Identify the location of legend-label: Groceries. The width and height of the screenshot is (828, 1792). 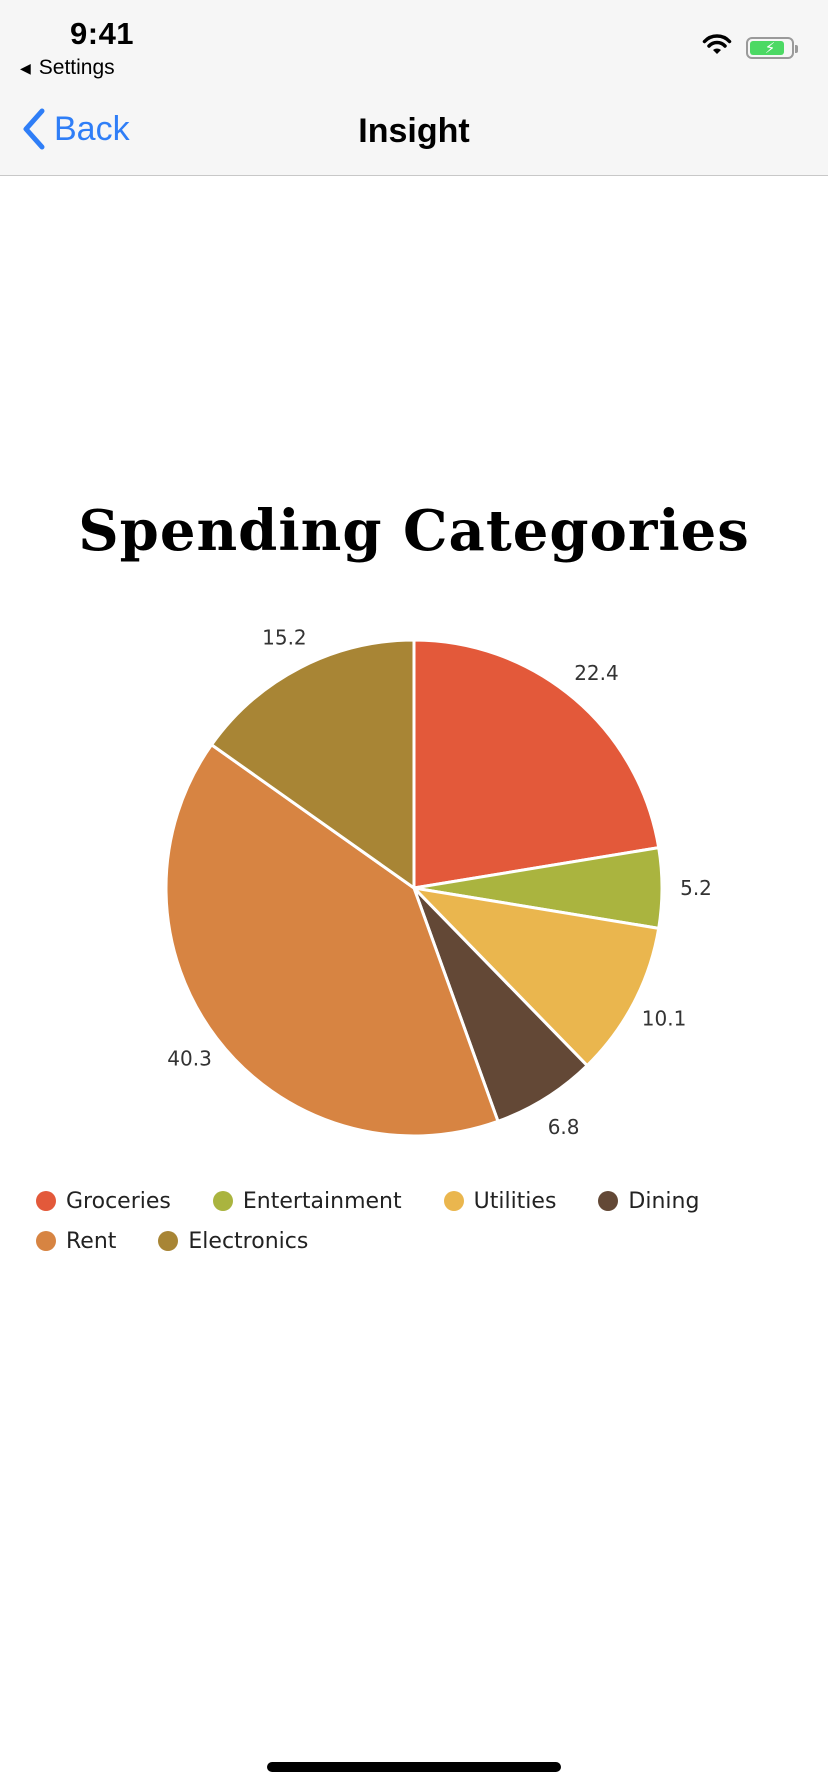
(118, 1201).